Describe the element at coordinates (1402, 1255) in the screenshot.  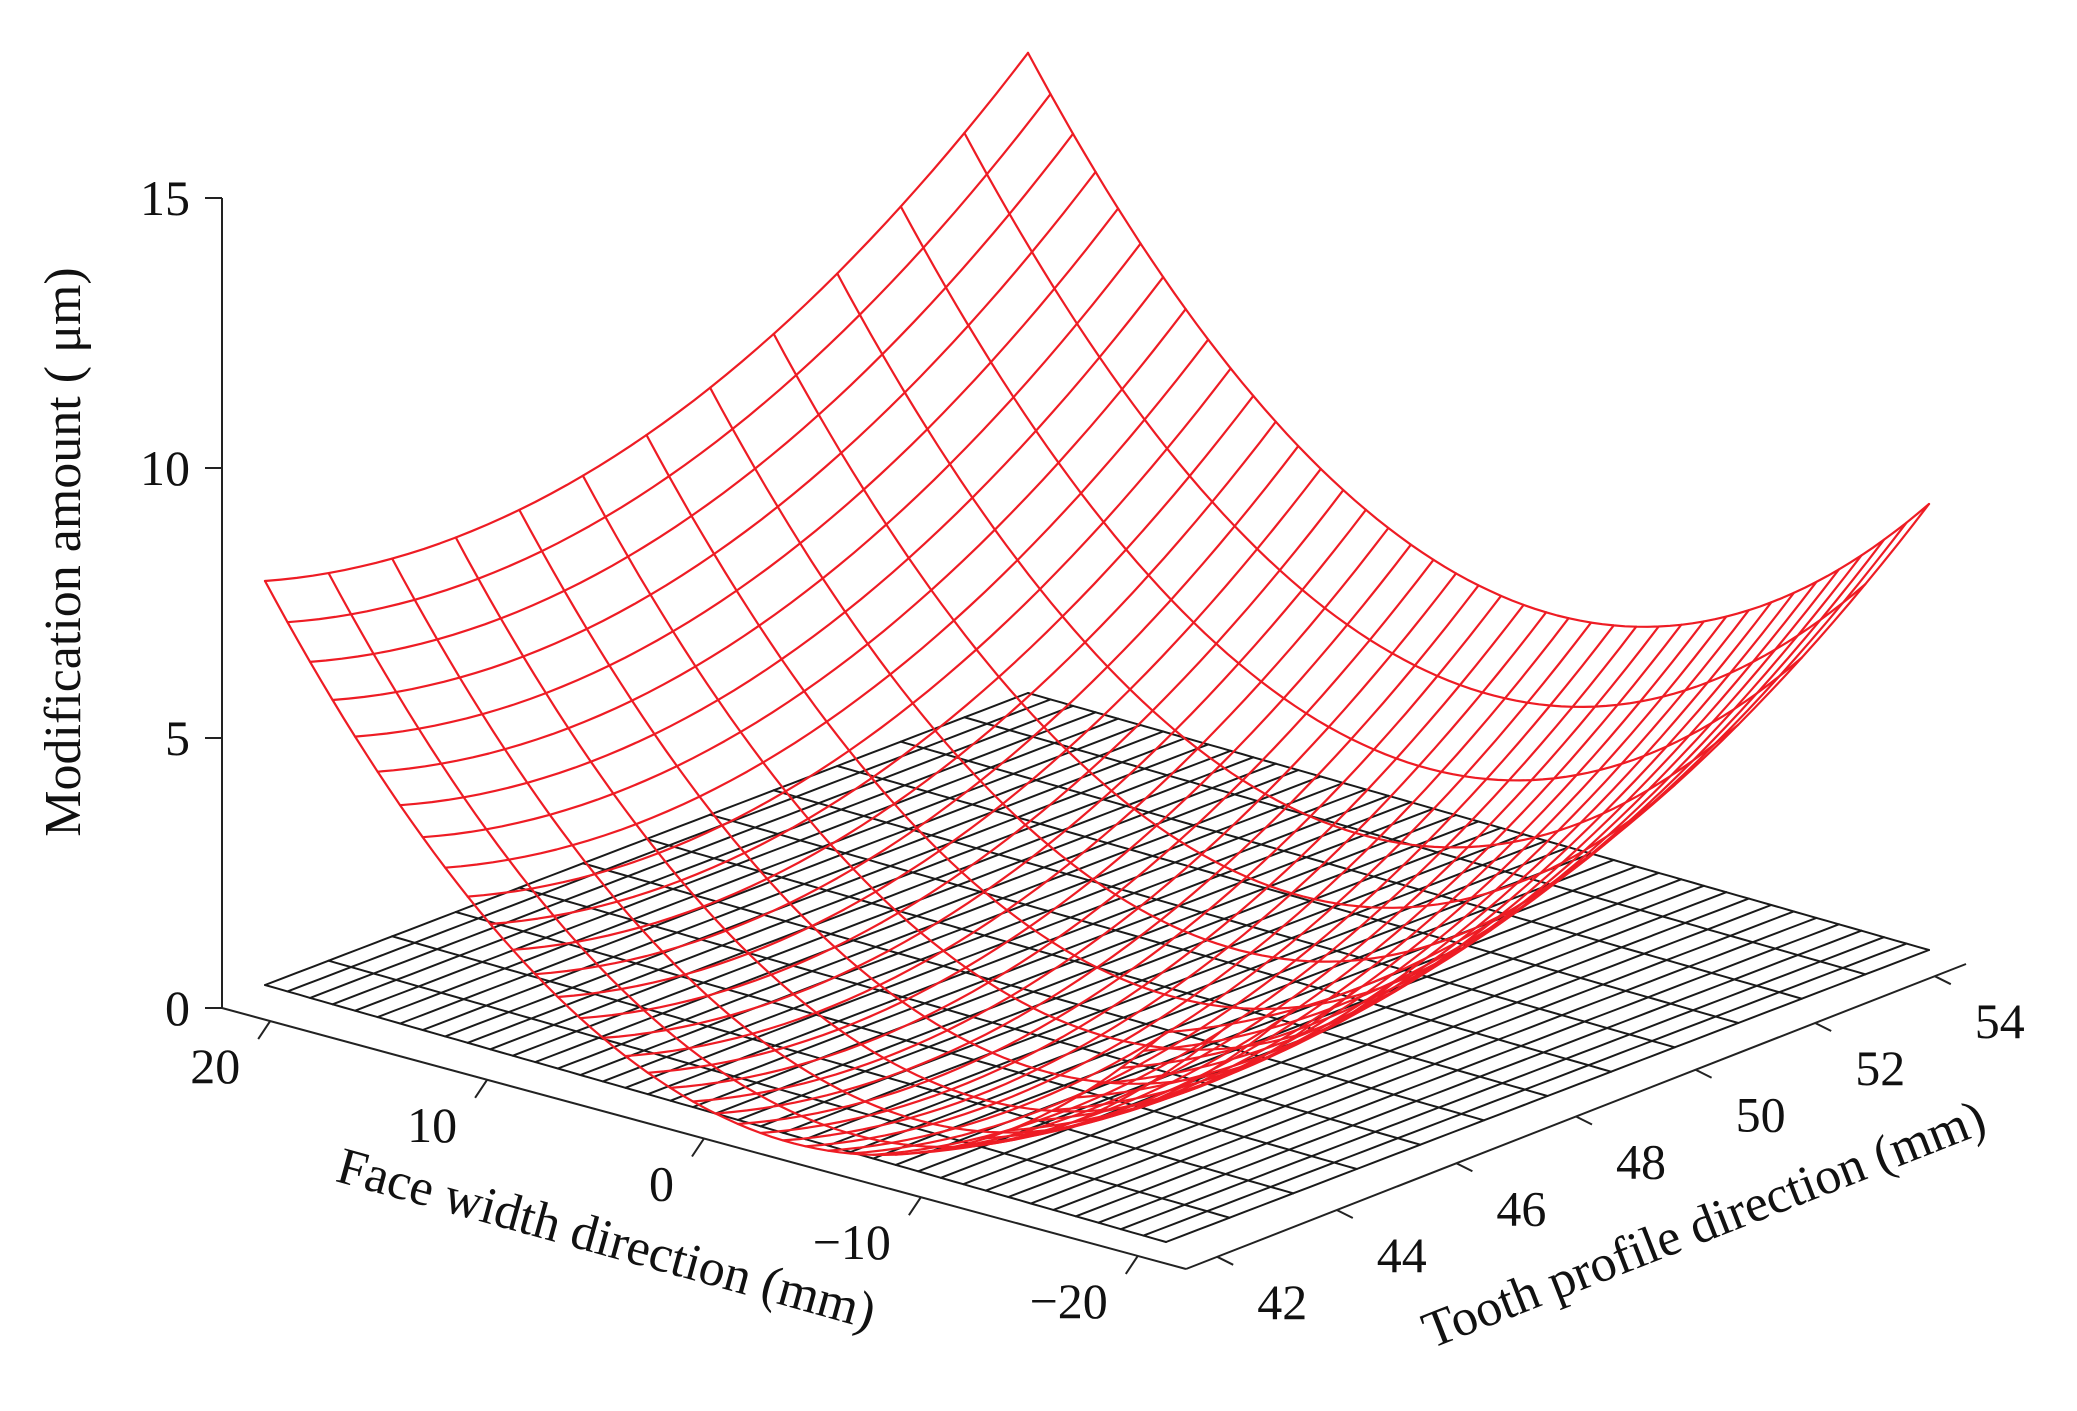
I see `y-tick-label: 44` at that location.